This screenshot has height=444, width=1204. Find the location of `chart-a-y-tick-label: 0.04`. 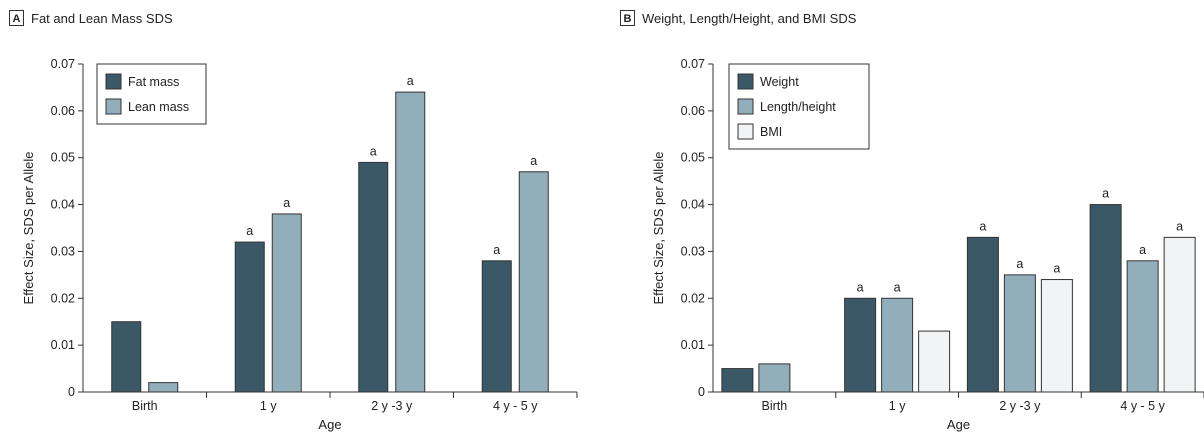

chart-a-y-tick-label: 0.04 is located at coordinates (63, 205).